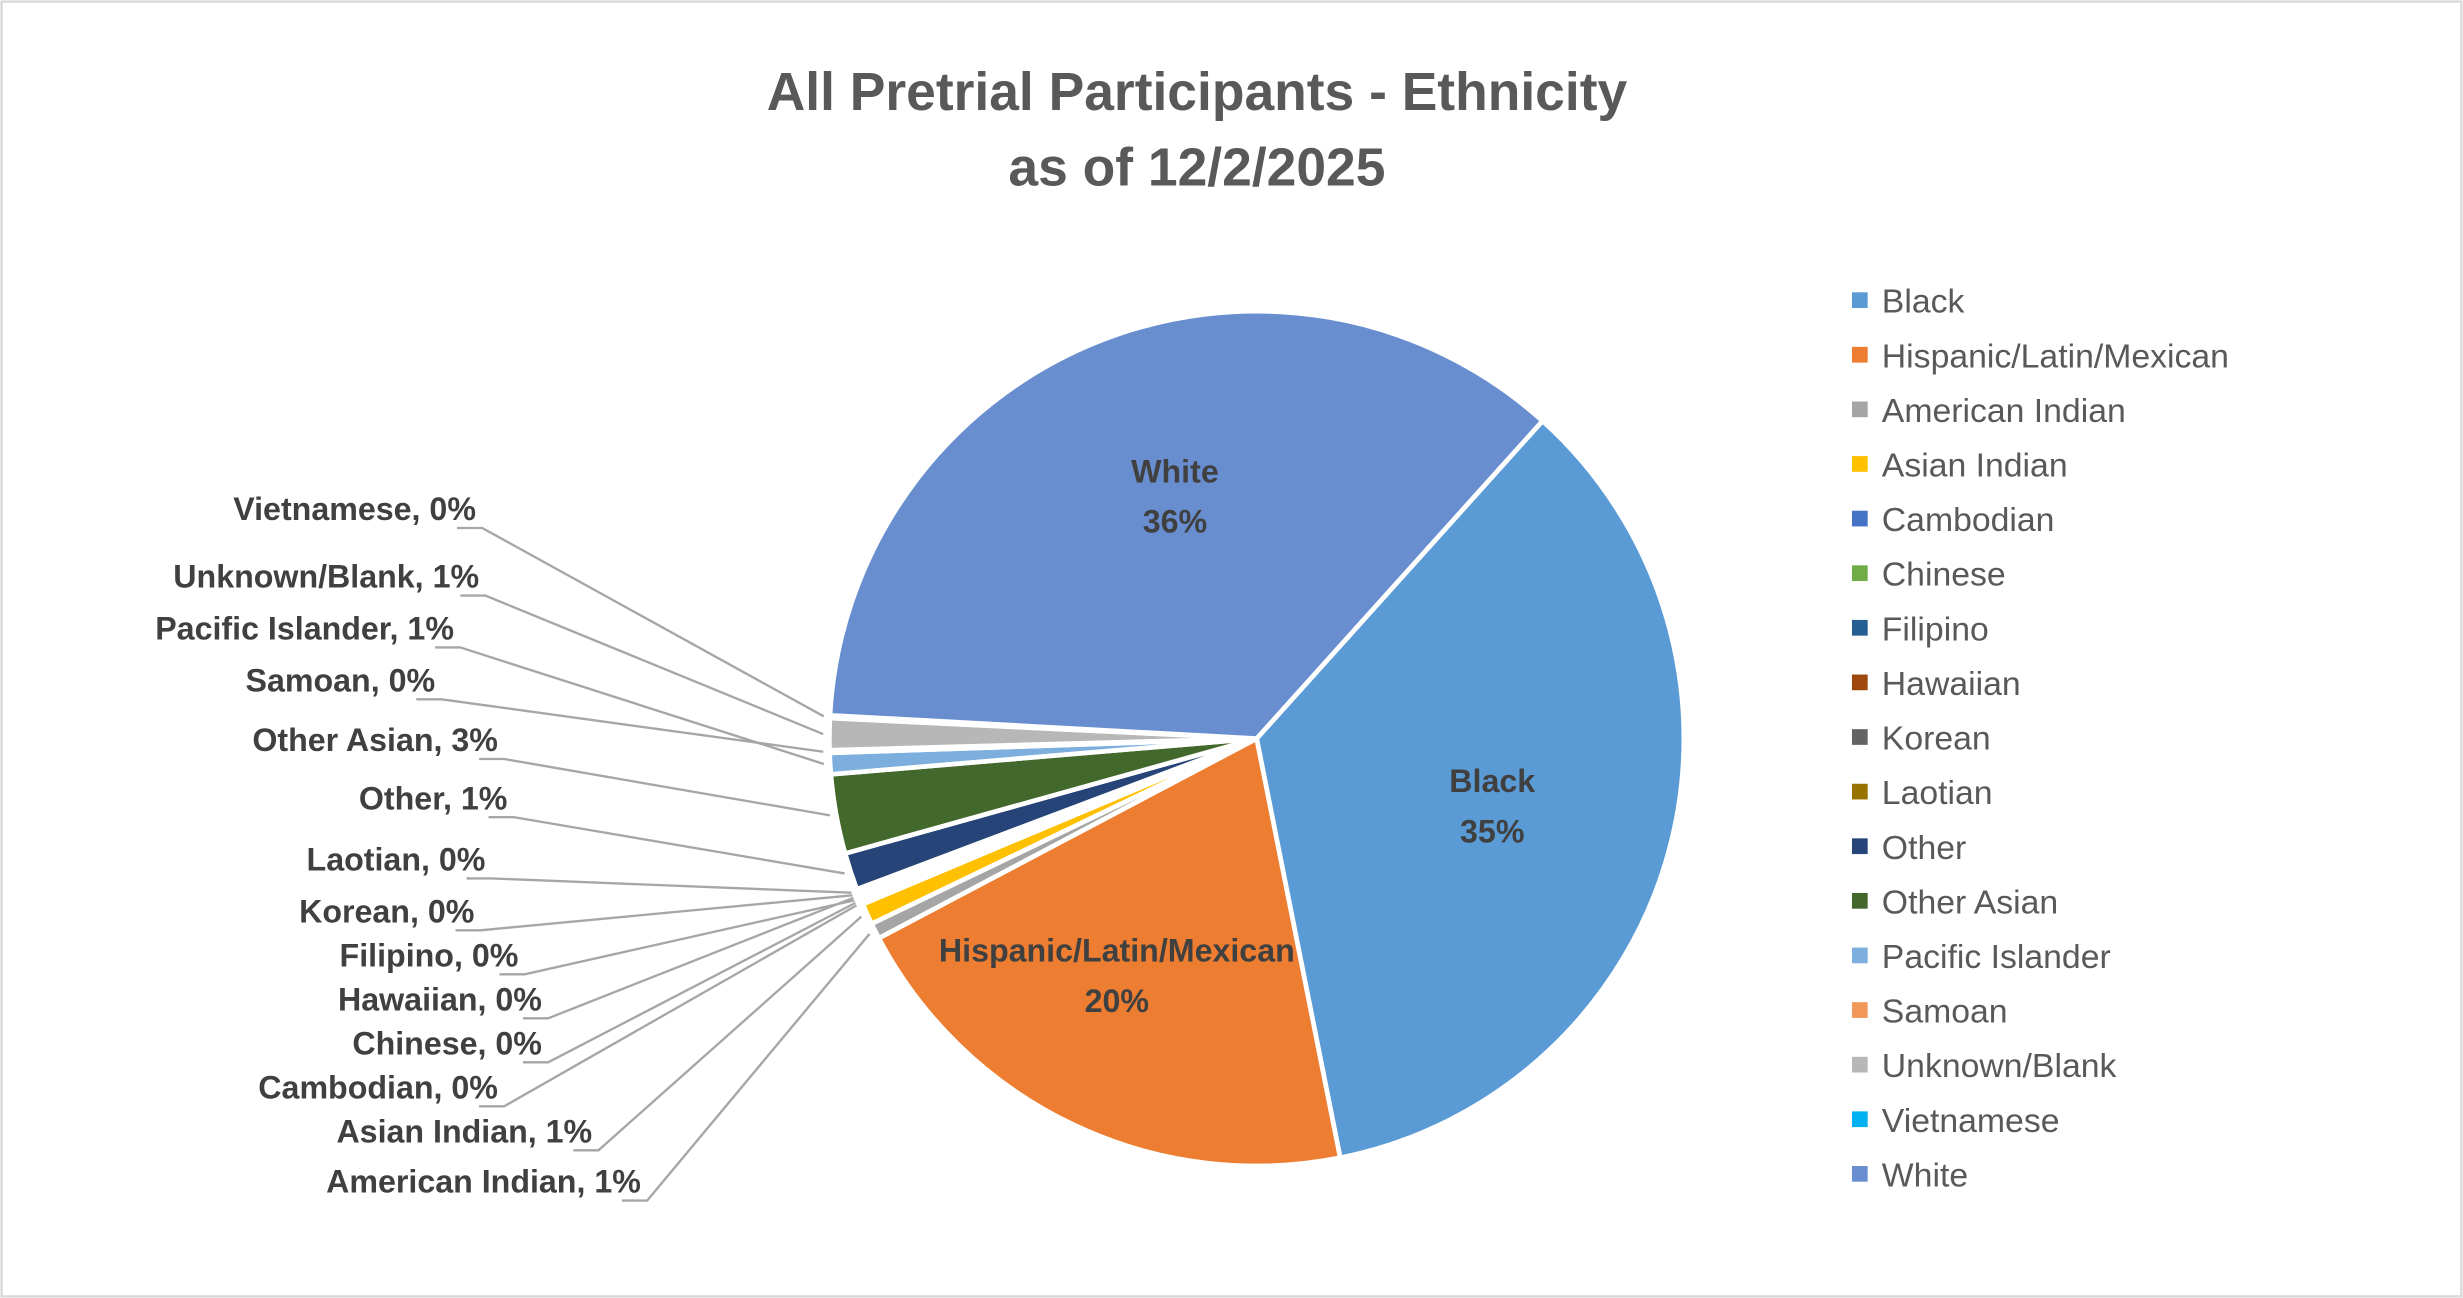 The image size is (2463, 1298). I want to click on data-label: Laotian, 0%, so click(396, 860).